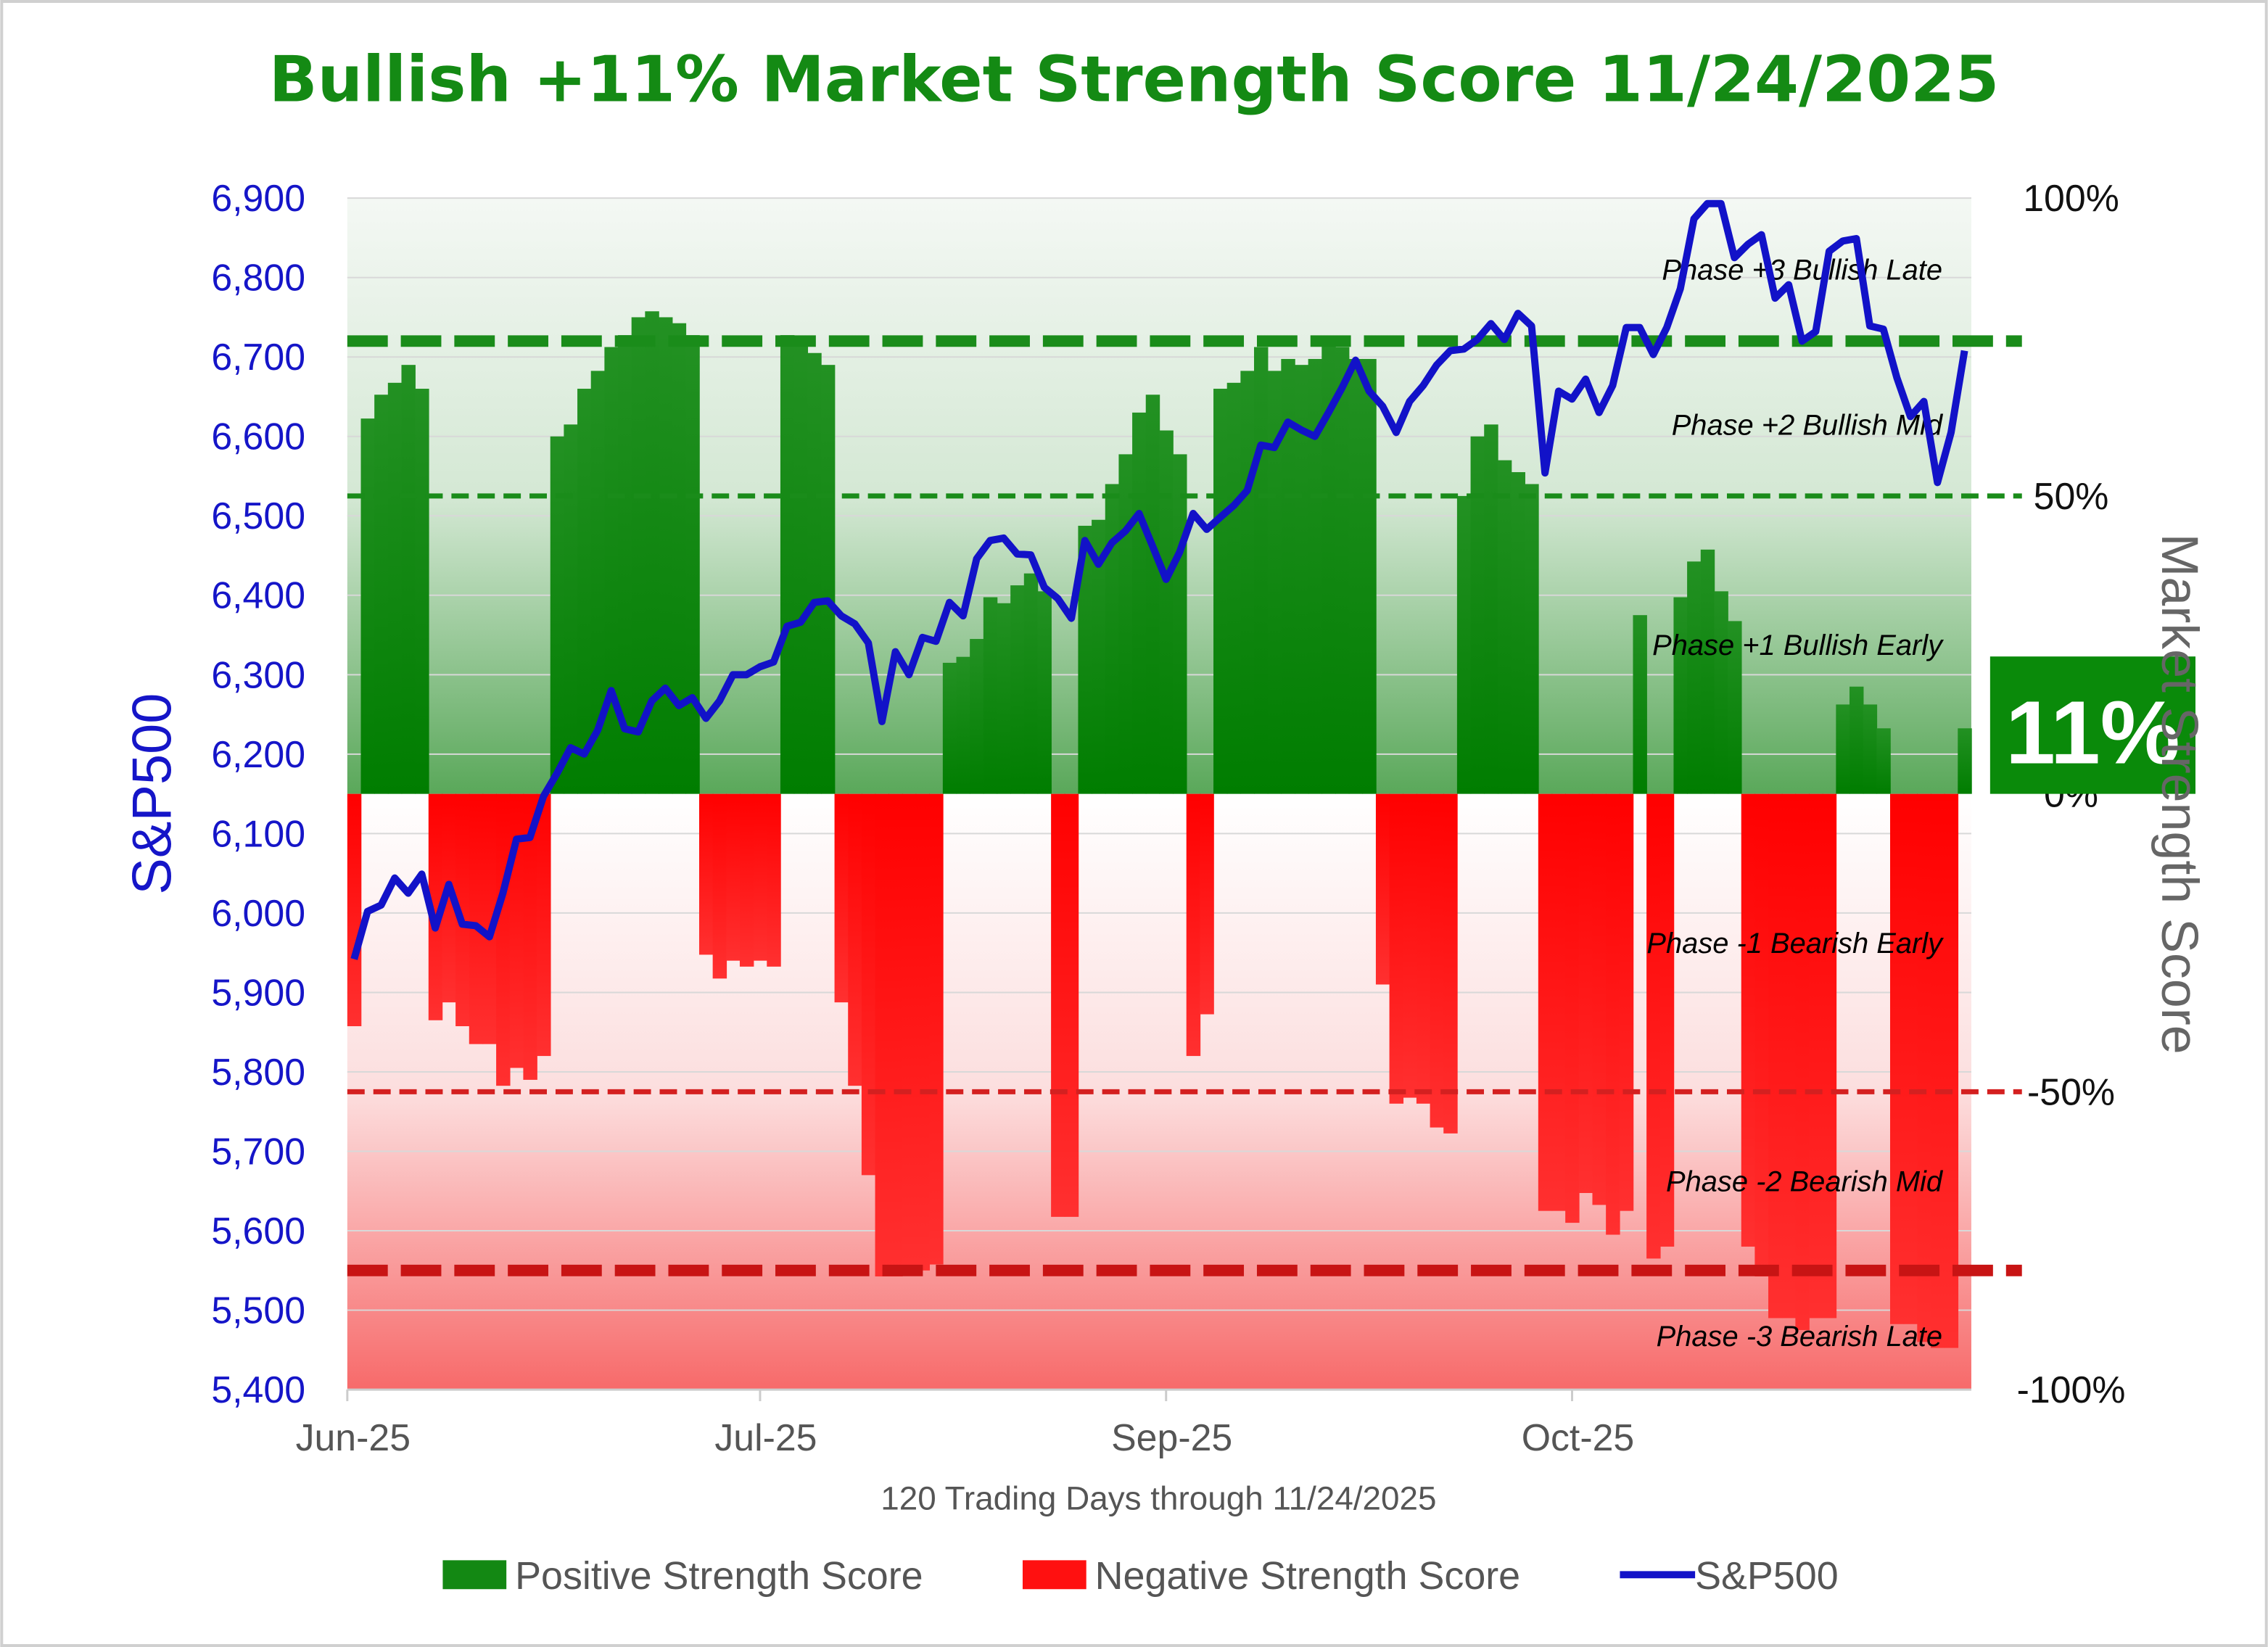  Describe the element at coordinates (258, 595) in the screenshot. I see `left-tick-label: 6,400` at that location.